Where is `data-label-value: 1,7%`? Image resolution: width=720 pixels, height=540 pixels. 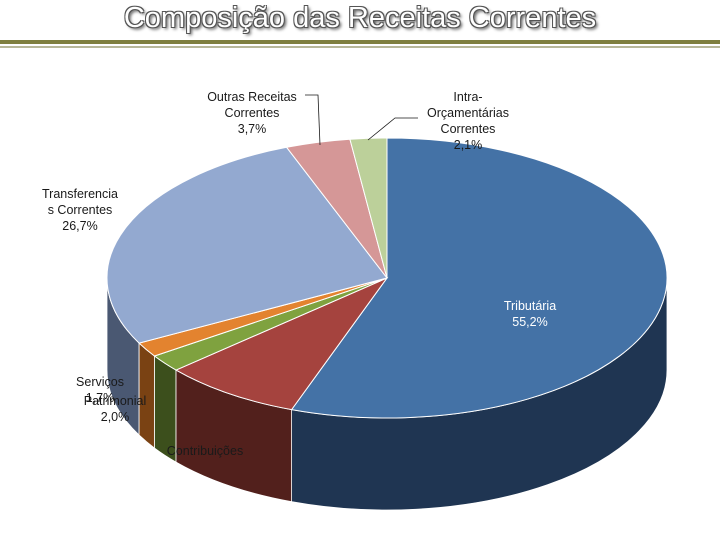 data-label-value: 1,7% is located at coordinates (100, 398).